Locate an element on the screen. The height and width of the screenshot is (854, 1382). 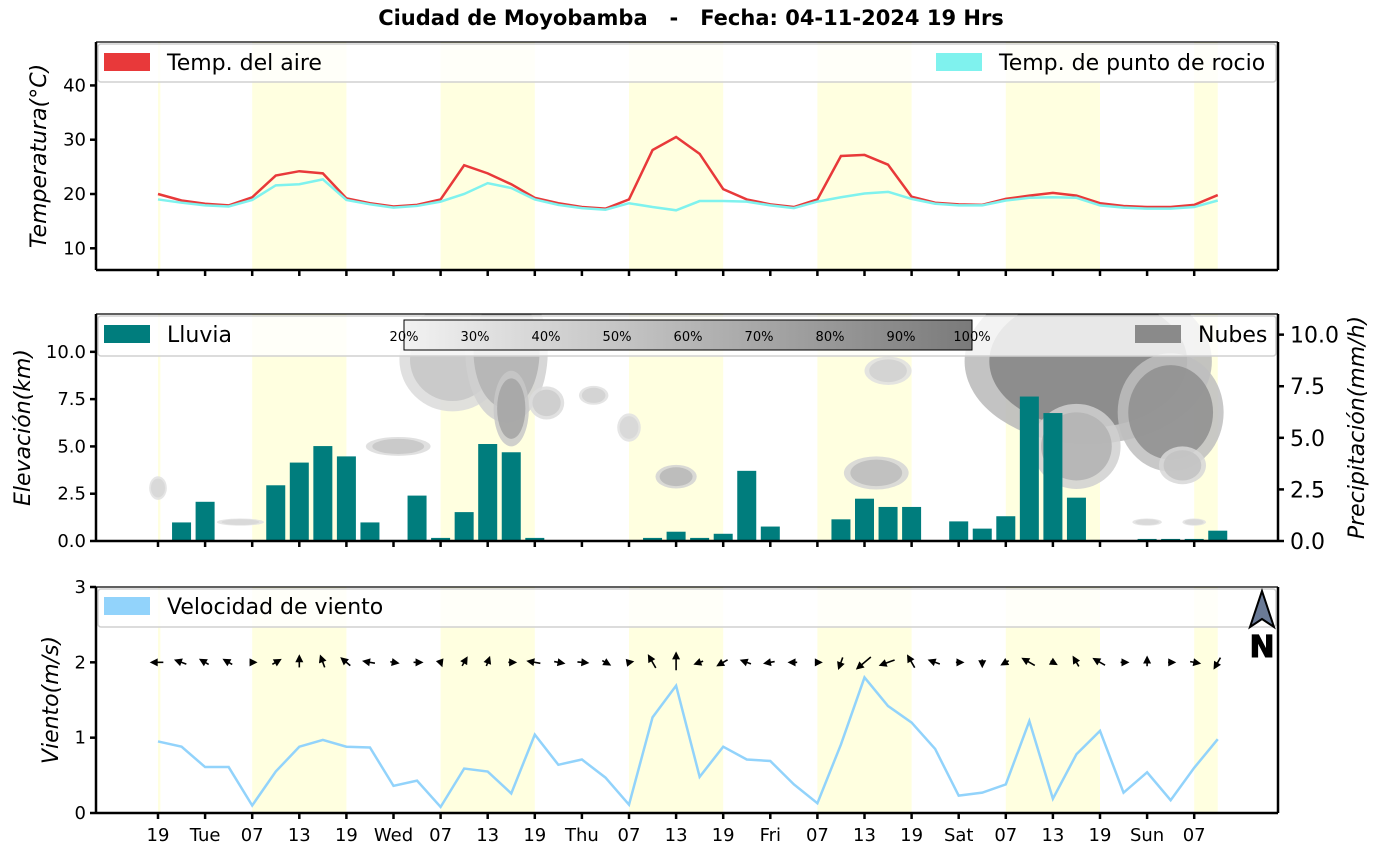
colorbar-label: 50% is located at coordinates (617, 337).